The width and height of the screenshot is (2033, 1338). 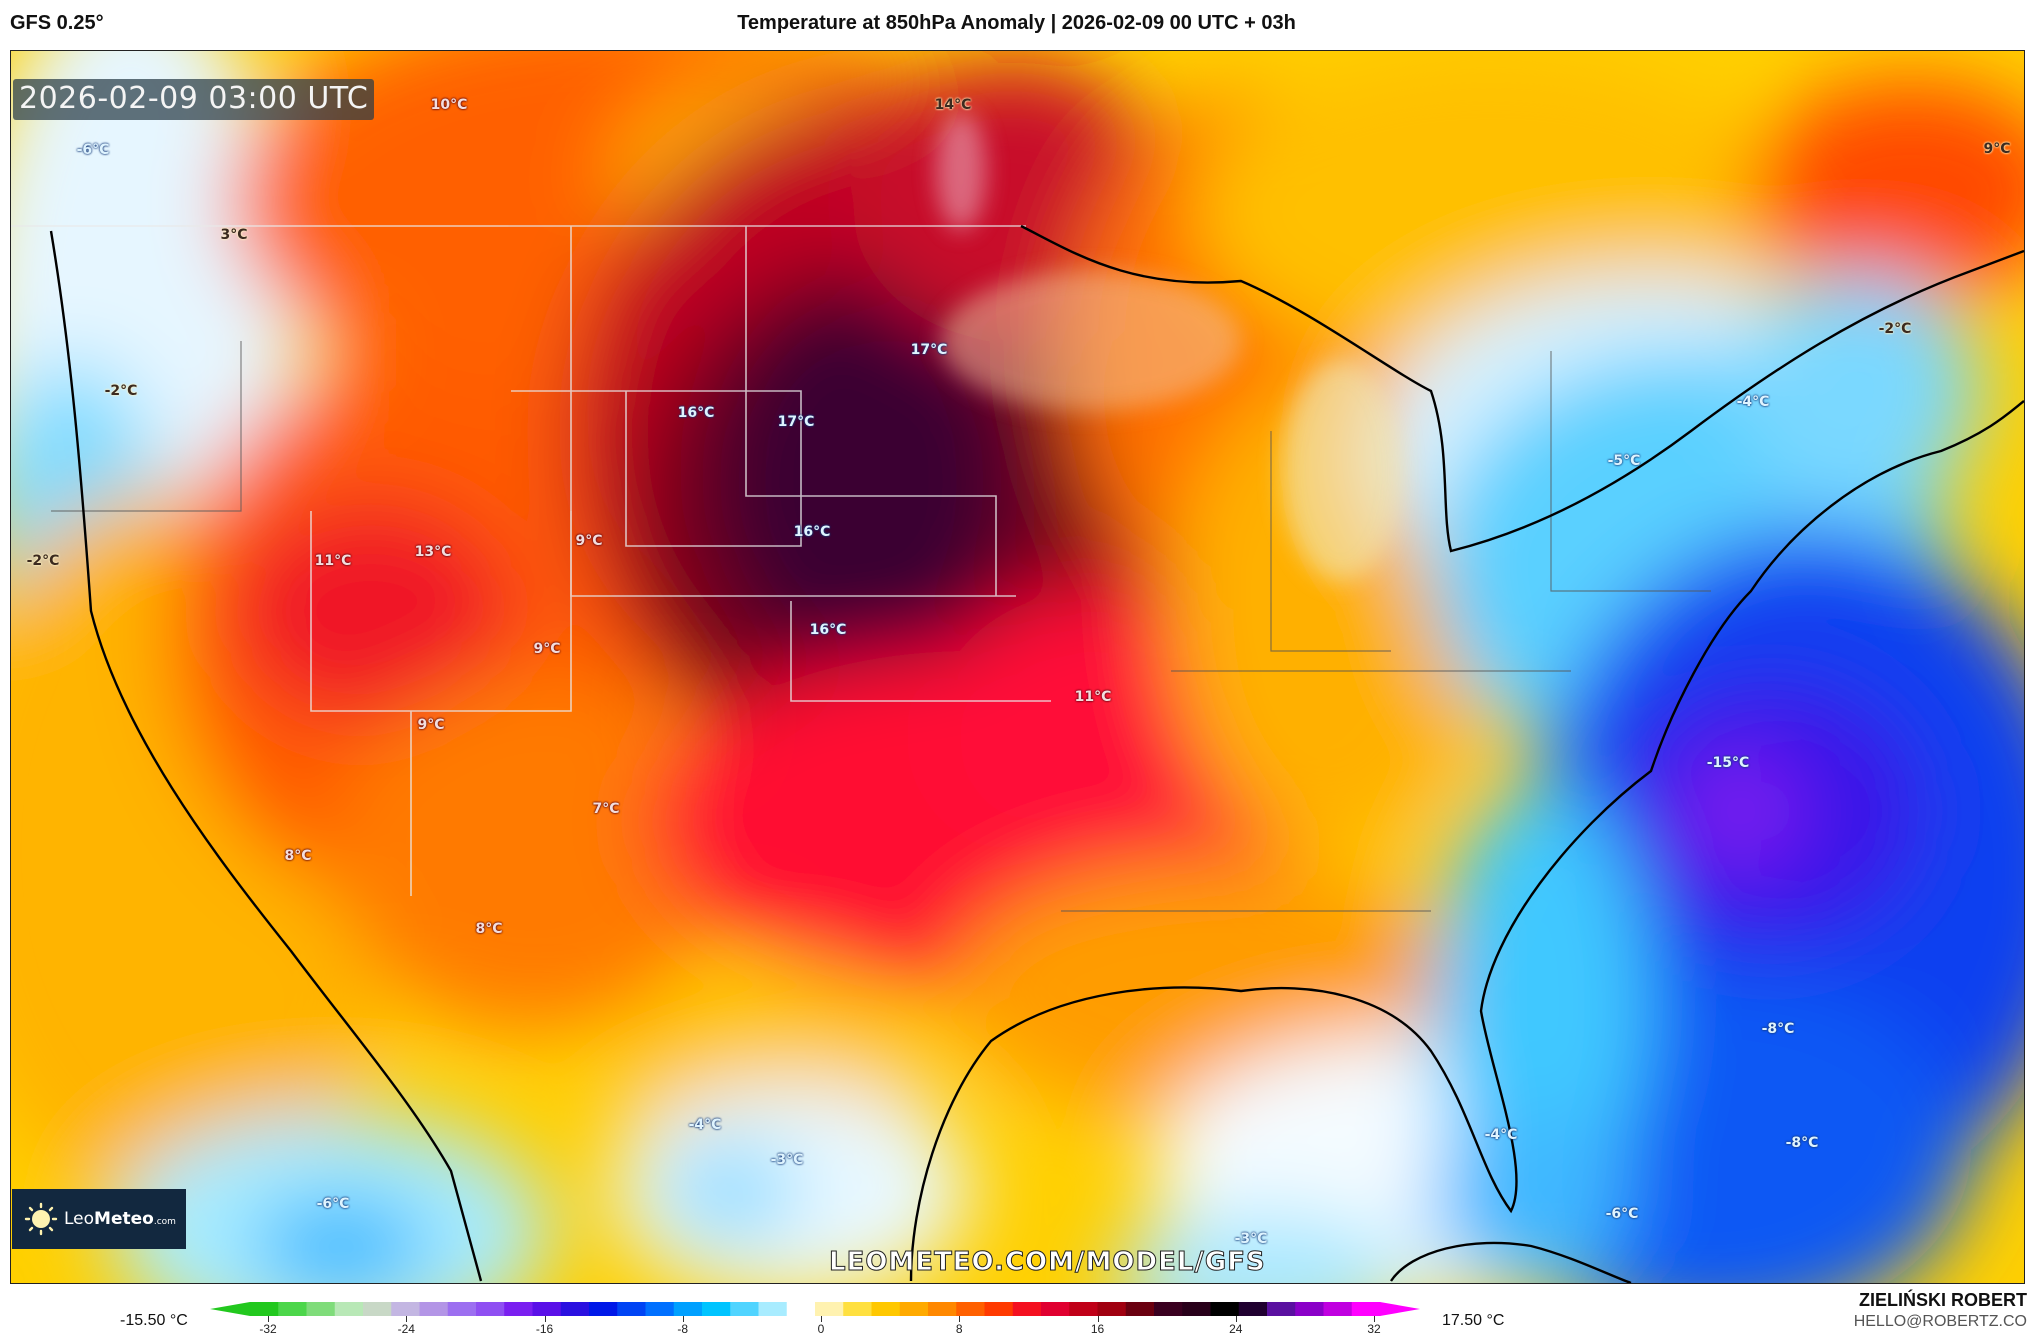 I want to click on leometeo-logo: LeoMeteo.com, so click(x=99, y=1219).